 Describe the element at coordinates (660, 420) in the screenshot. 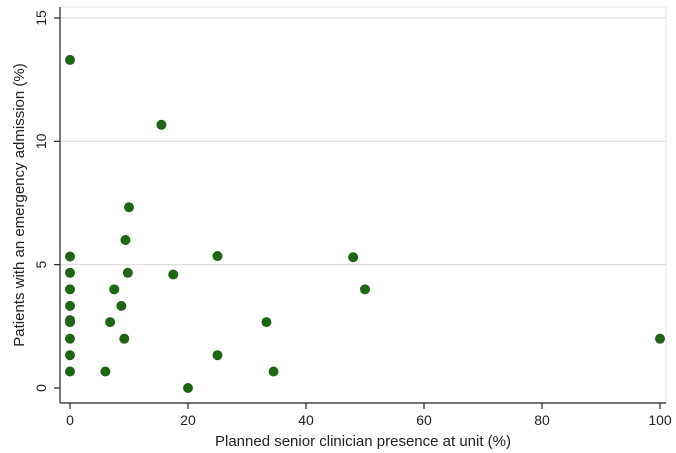

I see `x-tick-label: 100` at that location.